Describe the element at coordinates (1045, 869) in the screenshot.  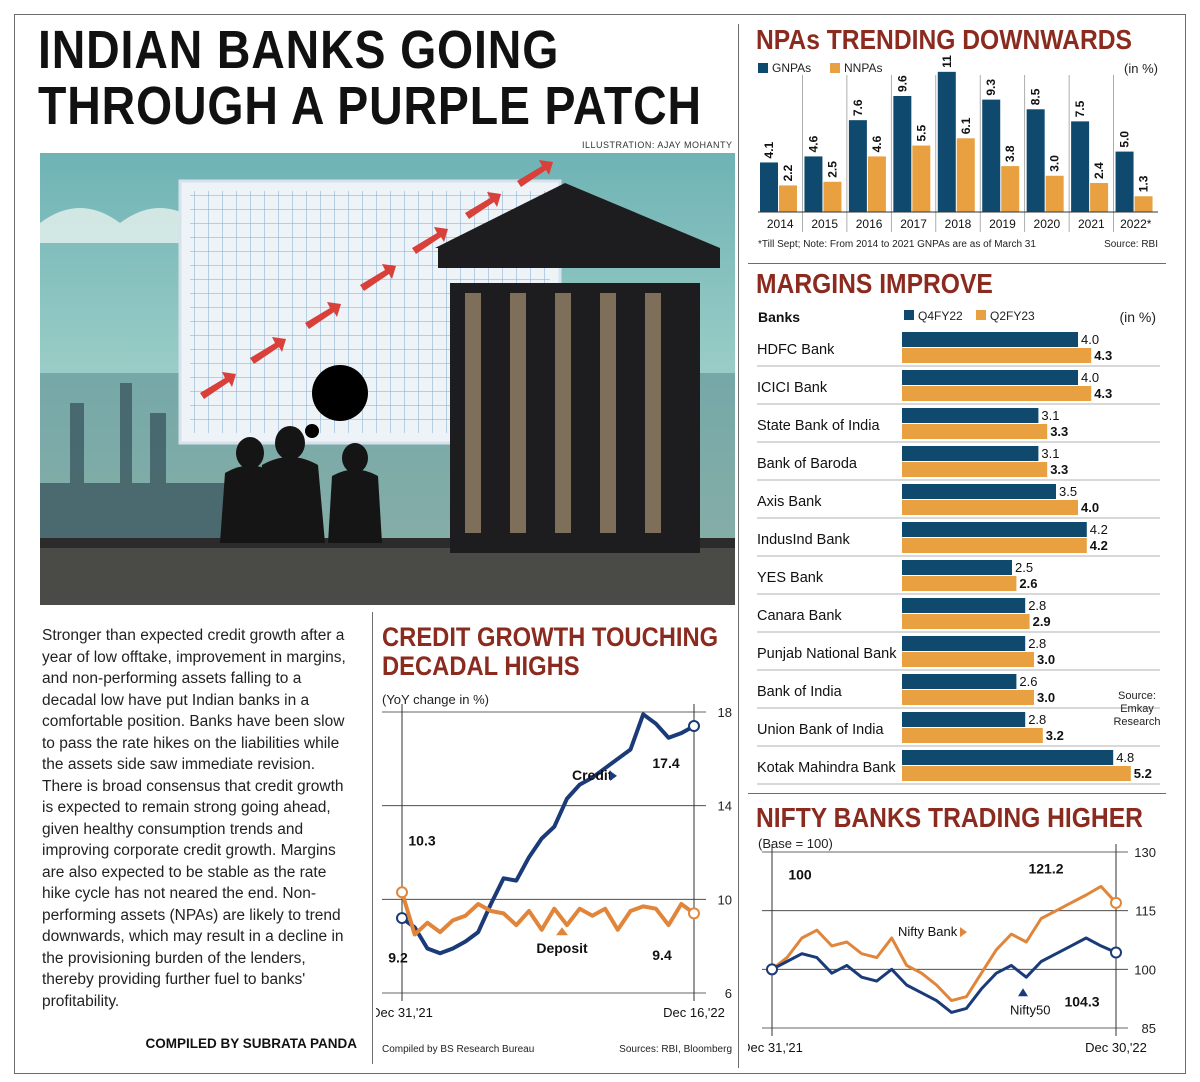
I see `nifty-bank-end-label: 121.2` at that location.